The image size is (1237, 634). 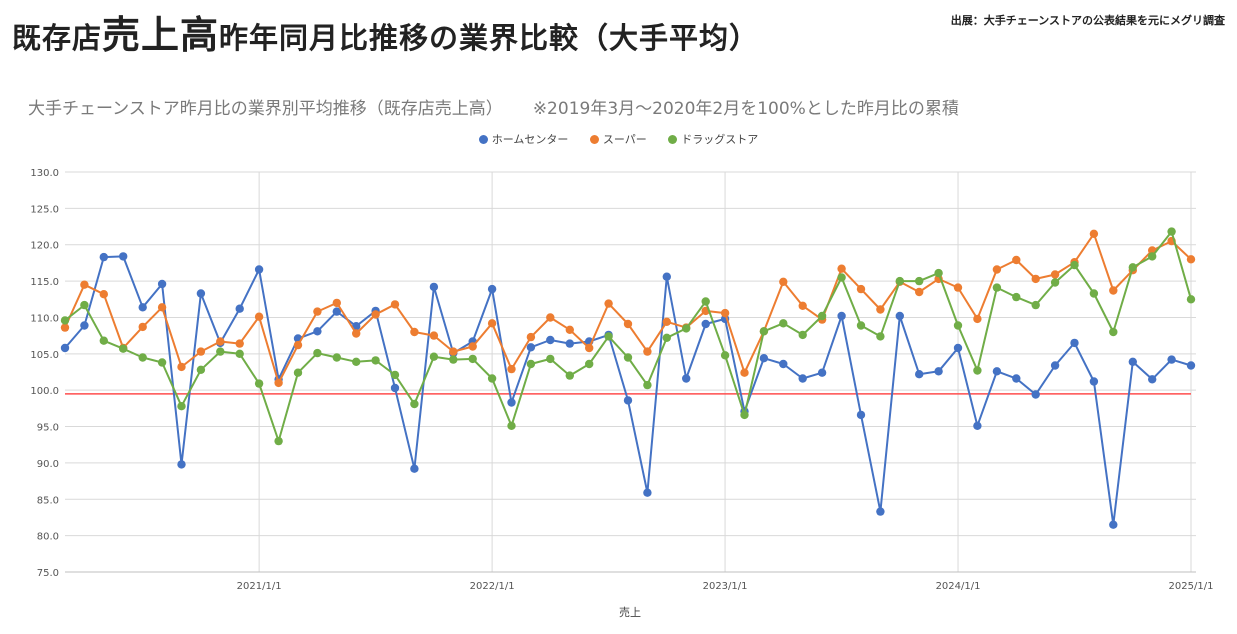 What do you see at coordinates (48, 573) in the screenshot?
I see `y-tick-label: 75.0` at bounding box center [48, 573].